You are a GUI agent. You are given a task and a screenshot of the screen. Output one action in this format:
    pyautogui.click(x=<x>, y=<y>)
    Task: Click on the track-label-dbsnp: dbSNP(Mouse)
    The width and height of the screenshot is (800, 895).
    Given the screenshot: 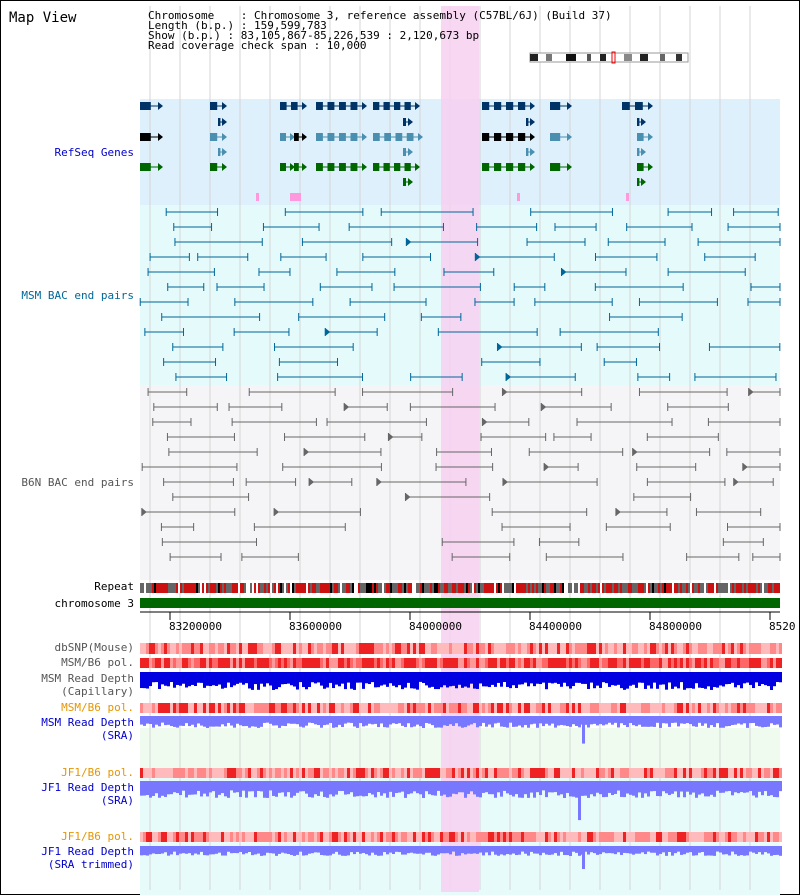 What is the action you would take?
    pyautogui.click(x=94, y=647)
    